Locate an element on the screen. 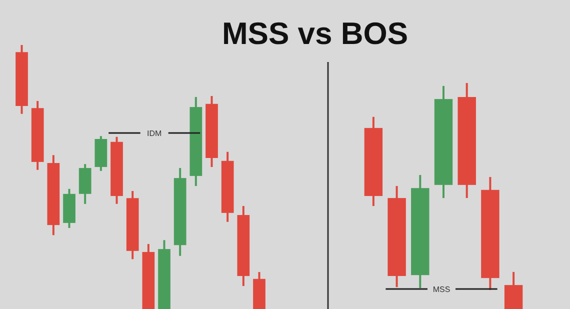 Image resolution: width=570 pixels, height=309 pixels. candlestick is located at coordinates (513, 289).